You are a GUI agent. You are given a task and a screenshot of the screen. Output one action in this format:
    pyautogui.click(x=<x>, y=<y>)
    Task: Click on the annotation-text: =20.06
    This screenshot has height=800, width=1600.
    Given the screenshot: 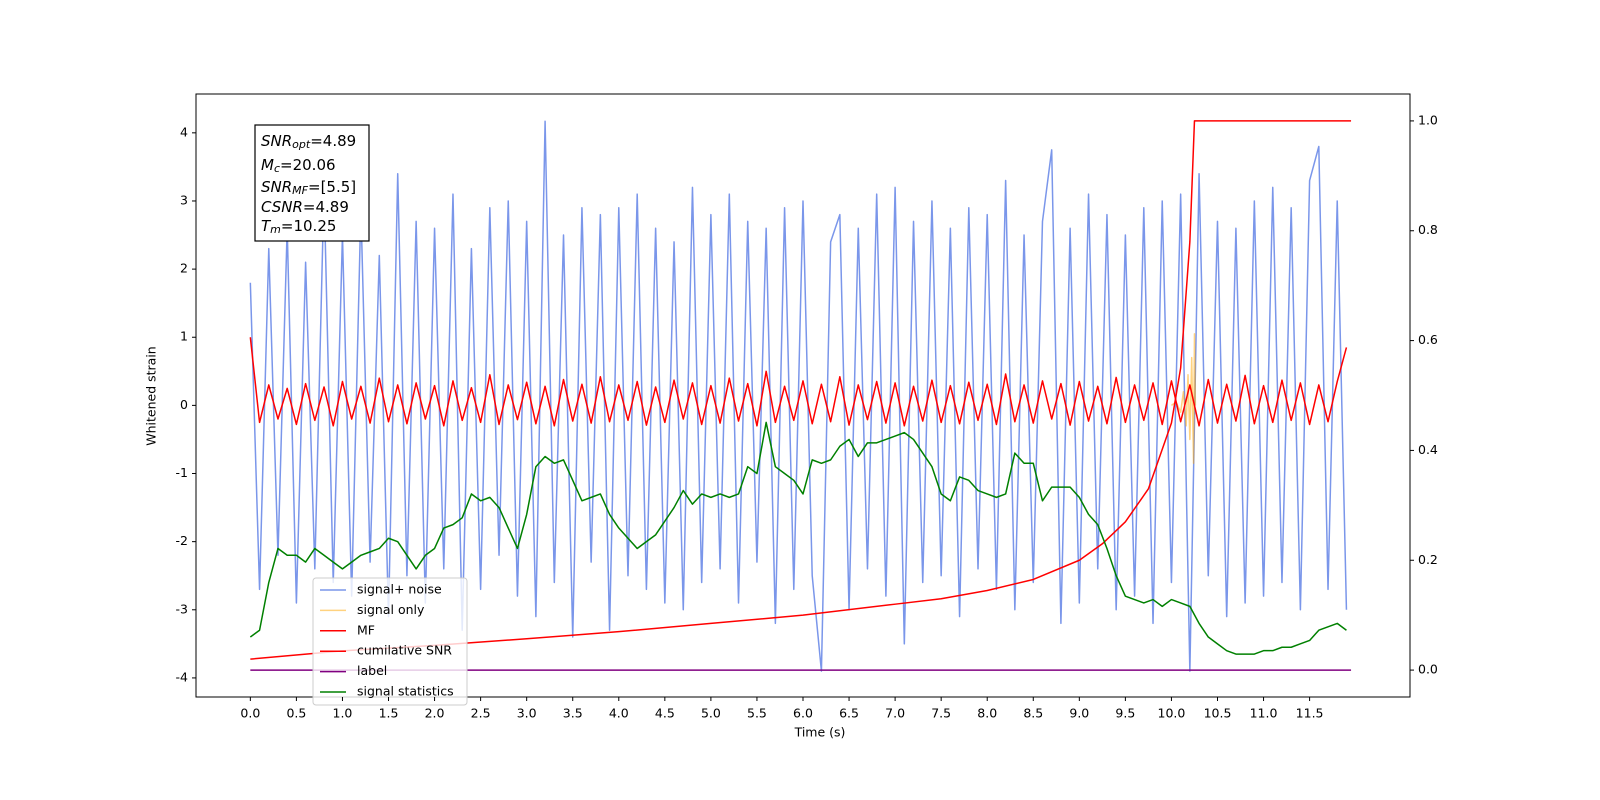 What is the action you would take?
    pyautogui.click(x=308, y=165)
    